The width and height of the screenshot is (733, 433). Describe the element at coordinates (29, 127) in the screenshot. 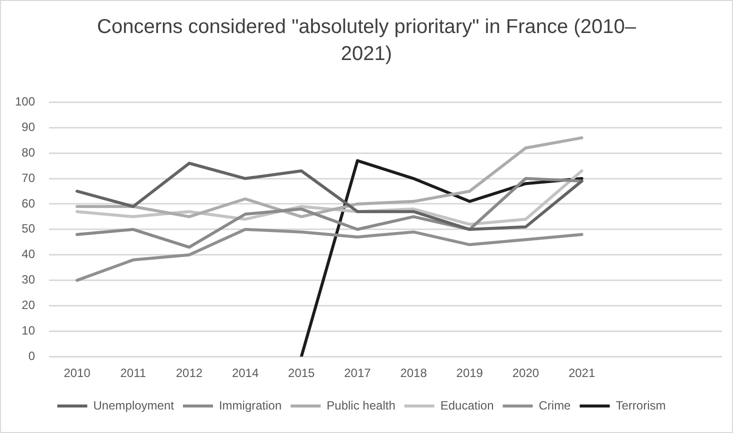

I see `y-tick-label: 90` at that location.